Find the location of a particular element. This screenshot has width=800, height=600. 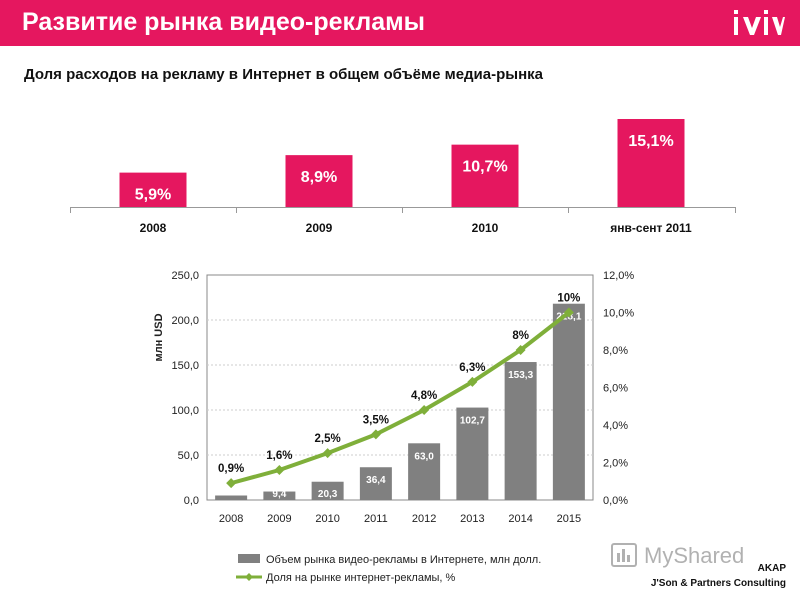

legend-line-marker is located at coordinates (249, 577).